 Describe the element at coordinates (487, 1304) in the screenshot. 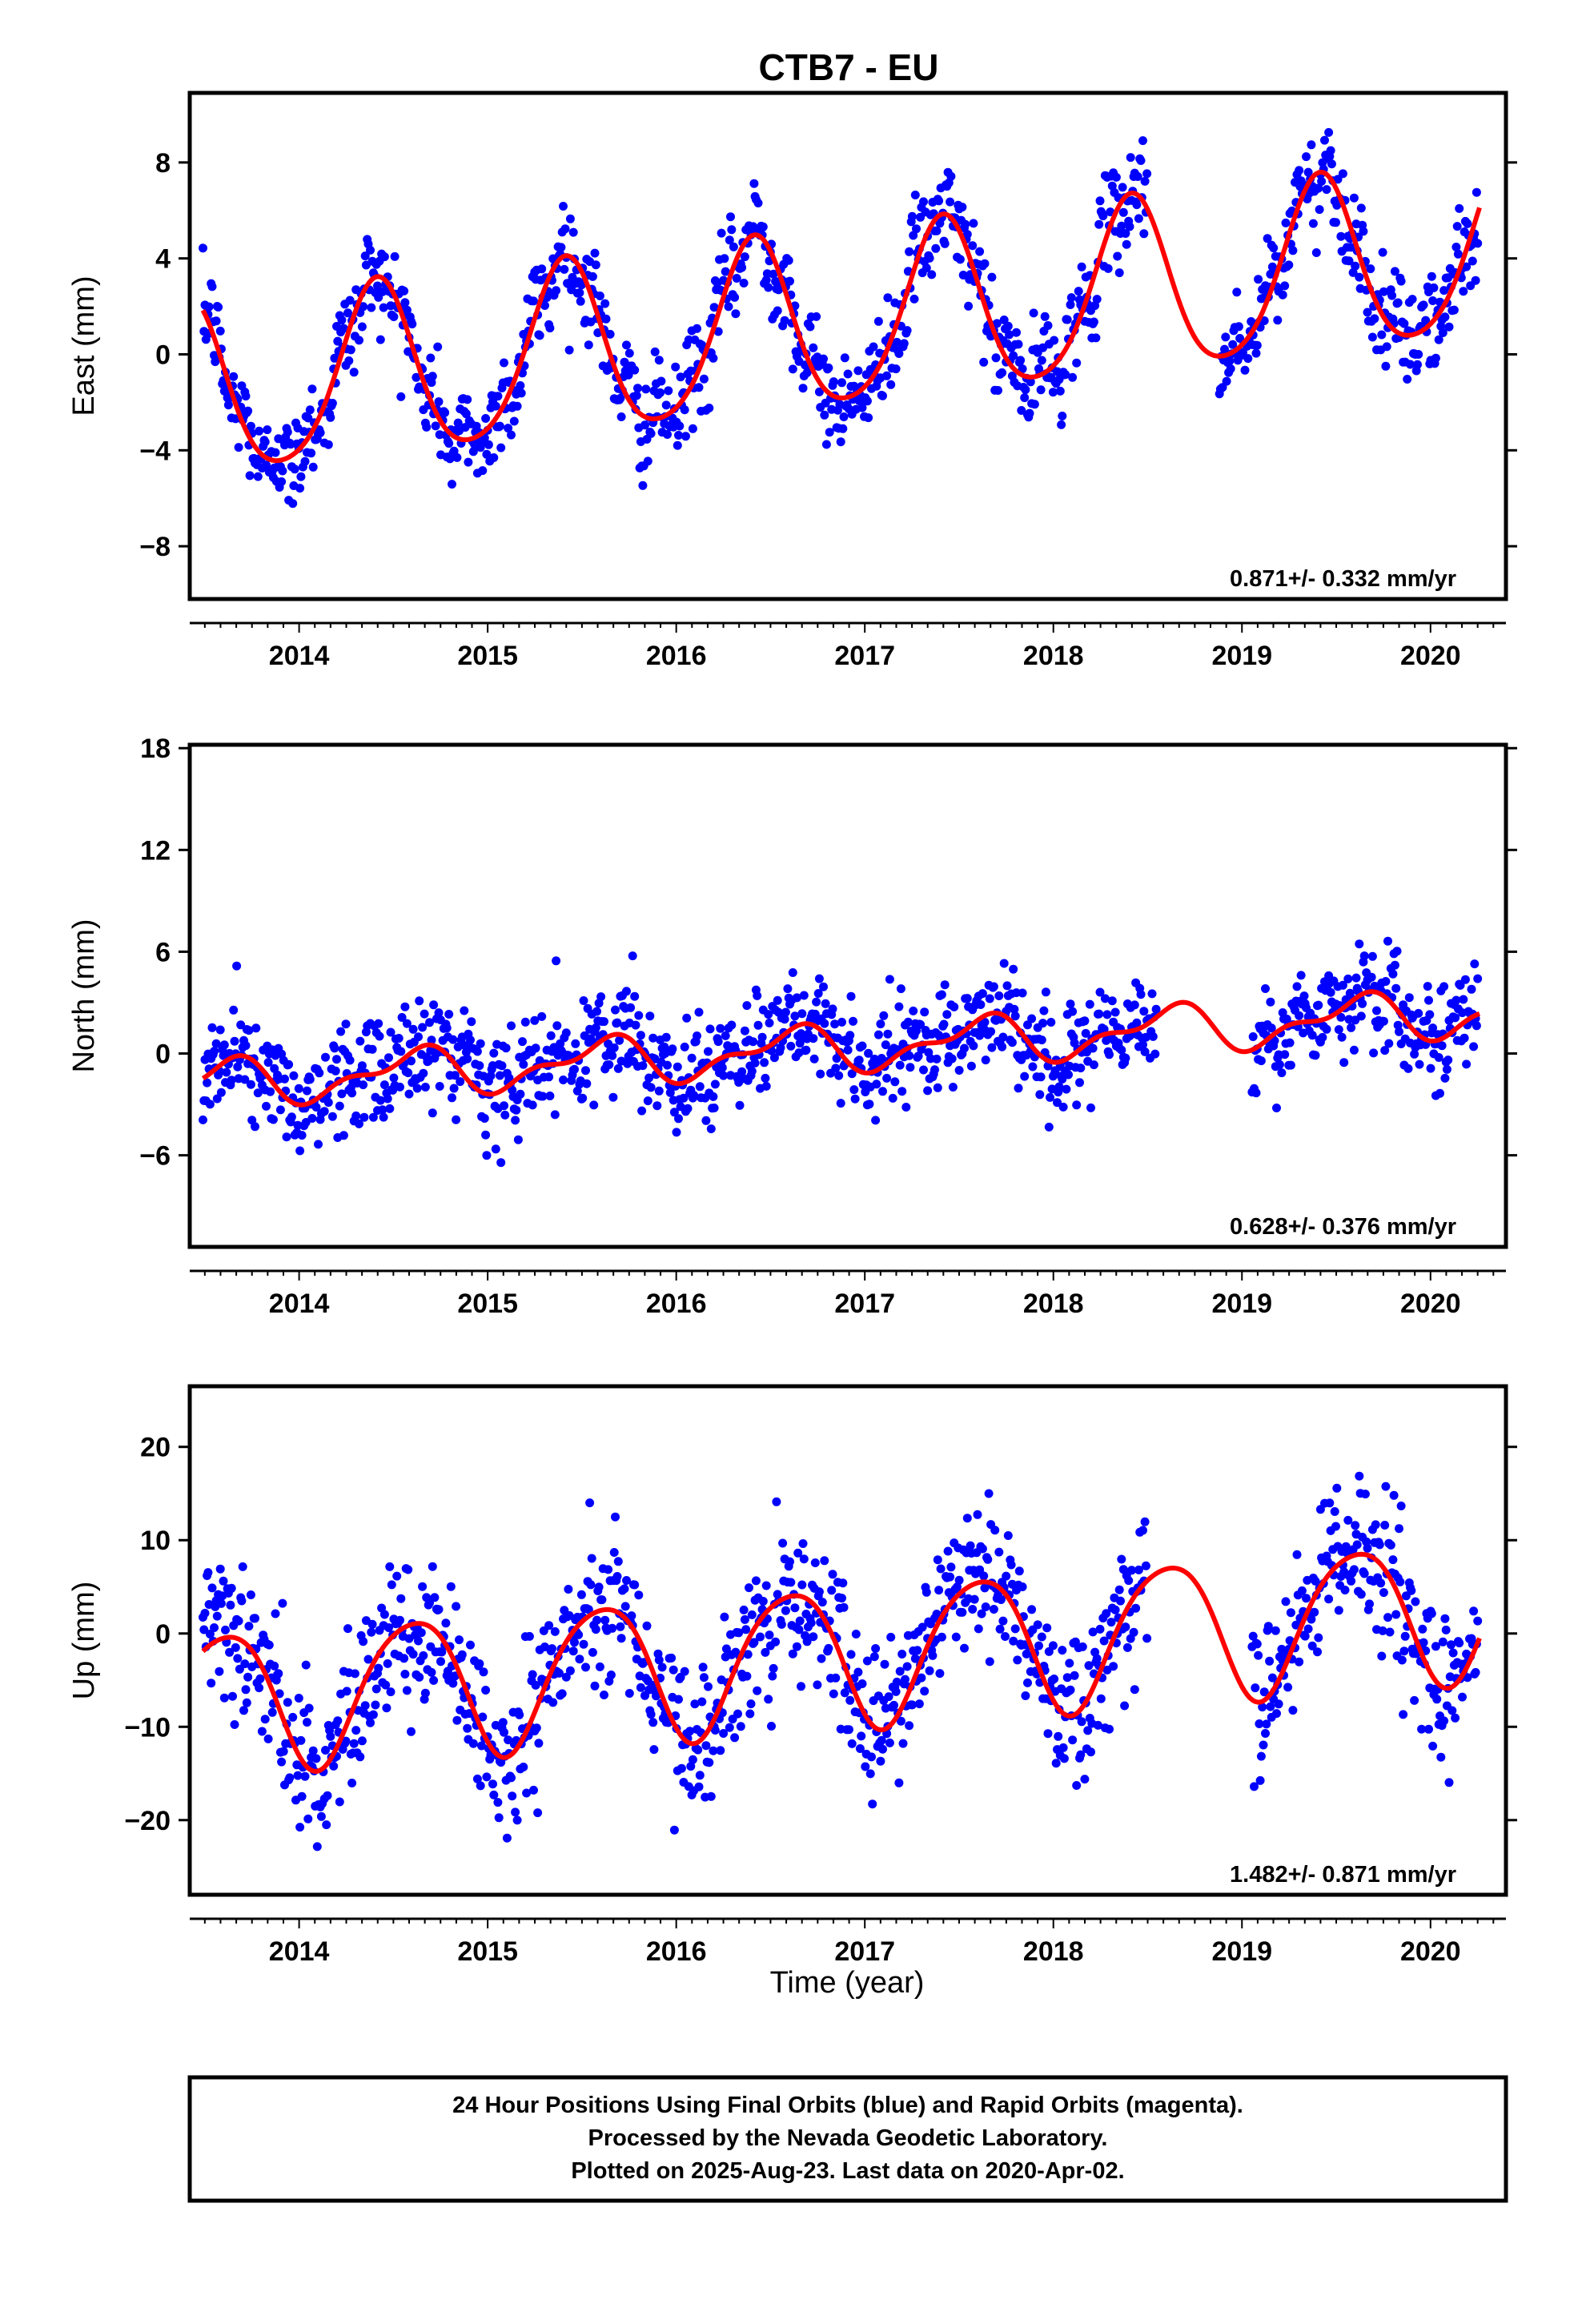

I see `x-tick-label: 2015` at that location.